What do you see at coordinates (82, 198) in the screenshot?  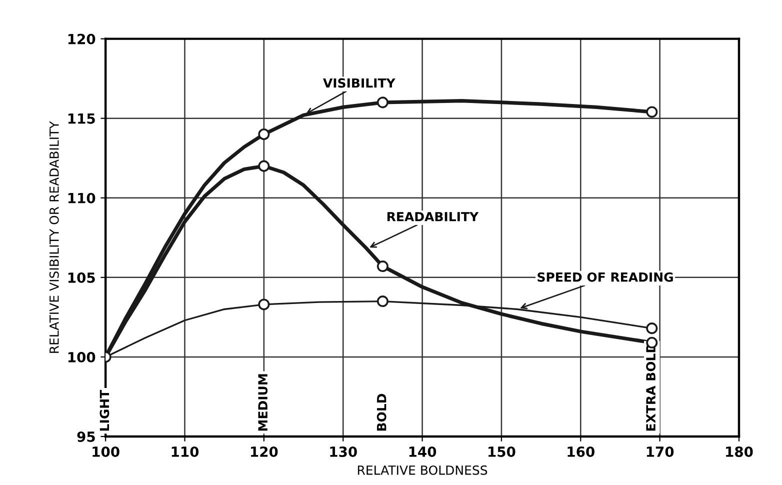 I see `y-tick-label: 110` at bounding box center [82, 198].